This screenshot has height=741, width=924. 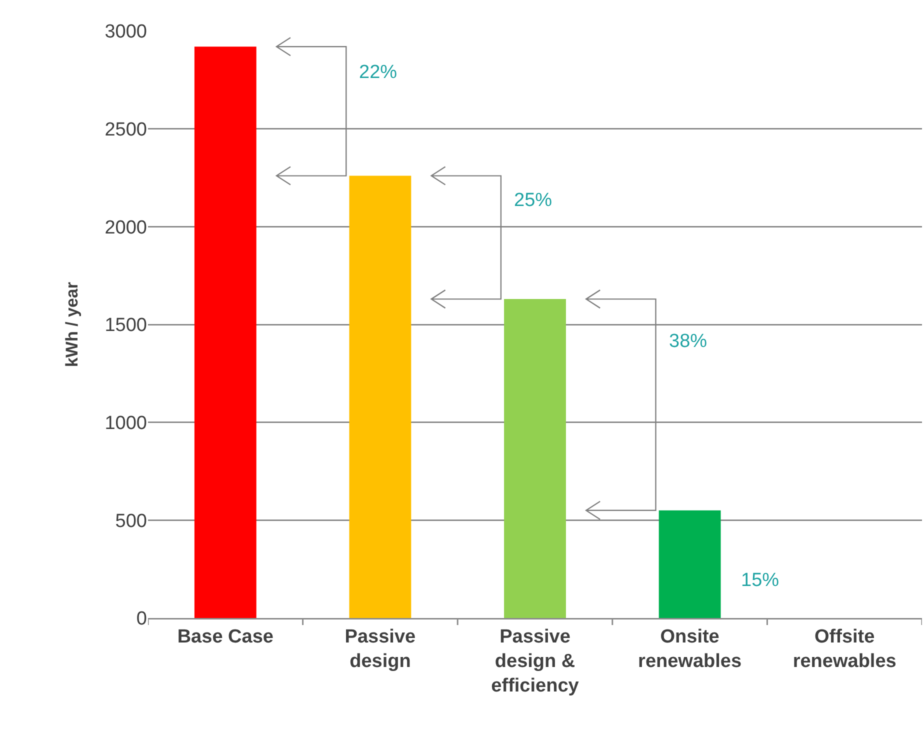 What do you see at coordinates (72, 325) in the screenshot?
I see `y-axis-title: kWh / year` at bounding box center [72, 325].